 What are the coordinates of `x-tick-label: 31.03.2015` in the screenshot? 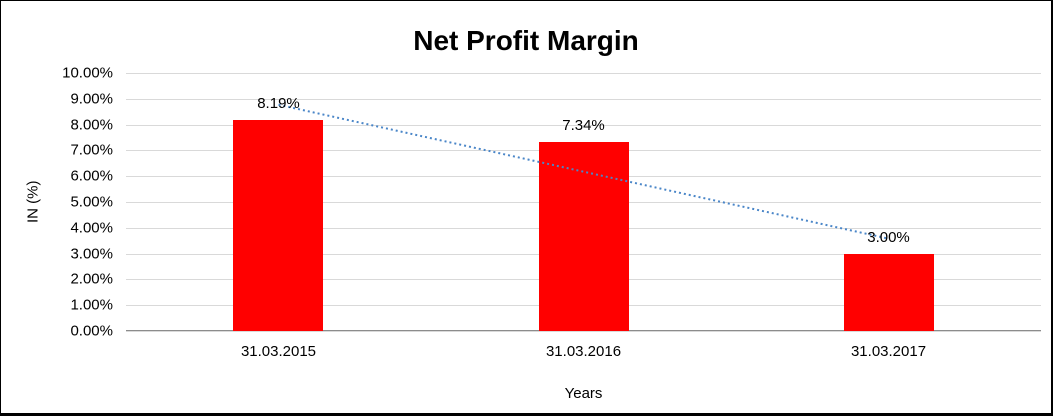 It's located at (278, 351).